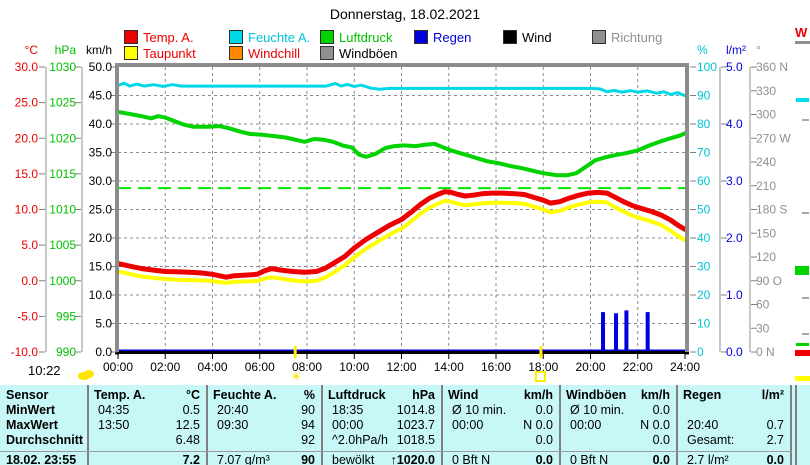 This screenshot has height=465, width=810. What do you see at coordinates (147, 410) in the screenshot?
I see `table-cell: 04:35 0.5` at bounding box center [147, 410].